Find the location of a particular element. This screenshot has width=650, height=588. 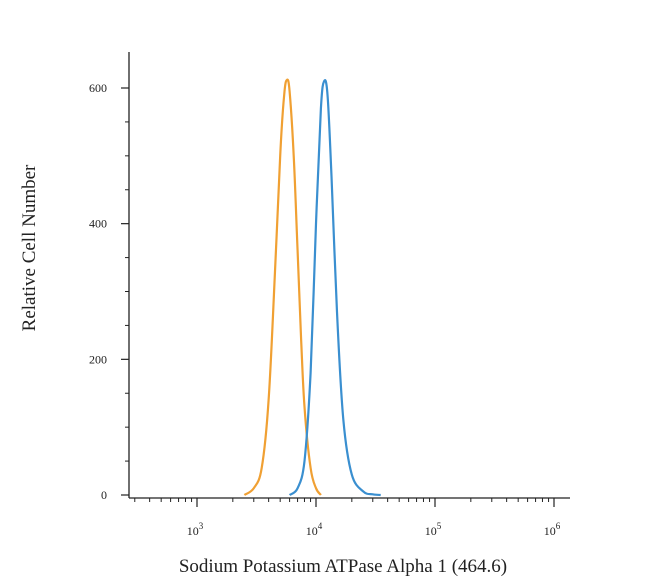

x-axis-title: Sodium Potassium ATPase Alpha 1 (464.6) is located at coordinates (343, 566).